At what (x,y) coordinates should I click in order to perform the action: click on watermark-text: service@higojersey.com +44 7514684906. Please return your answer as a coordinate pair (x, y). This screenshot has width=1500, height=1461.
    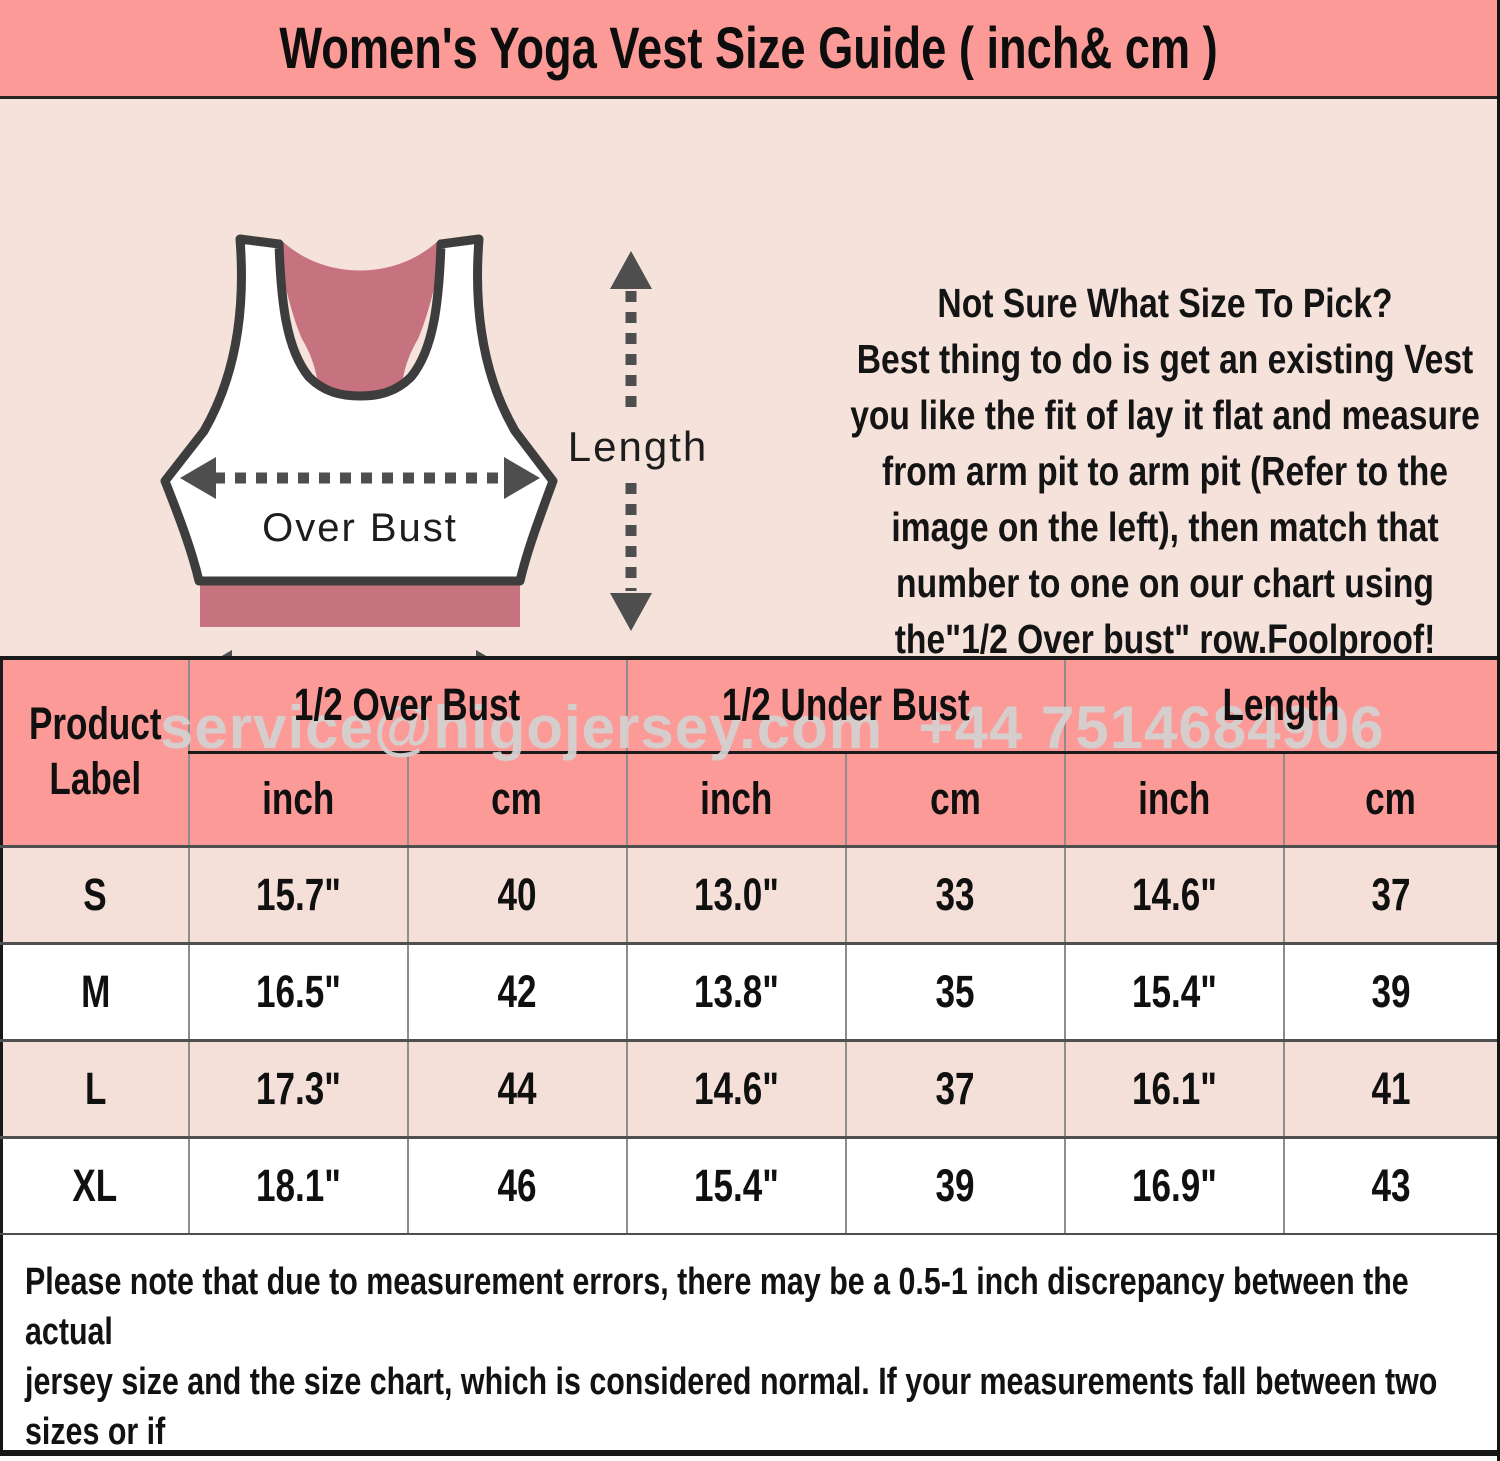
    Looking at the image, I should click on (772, 727).